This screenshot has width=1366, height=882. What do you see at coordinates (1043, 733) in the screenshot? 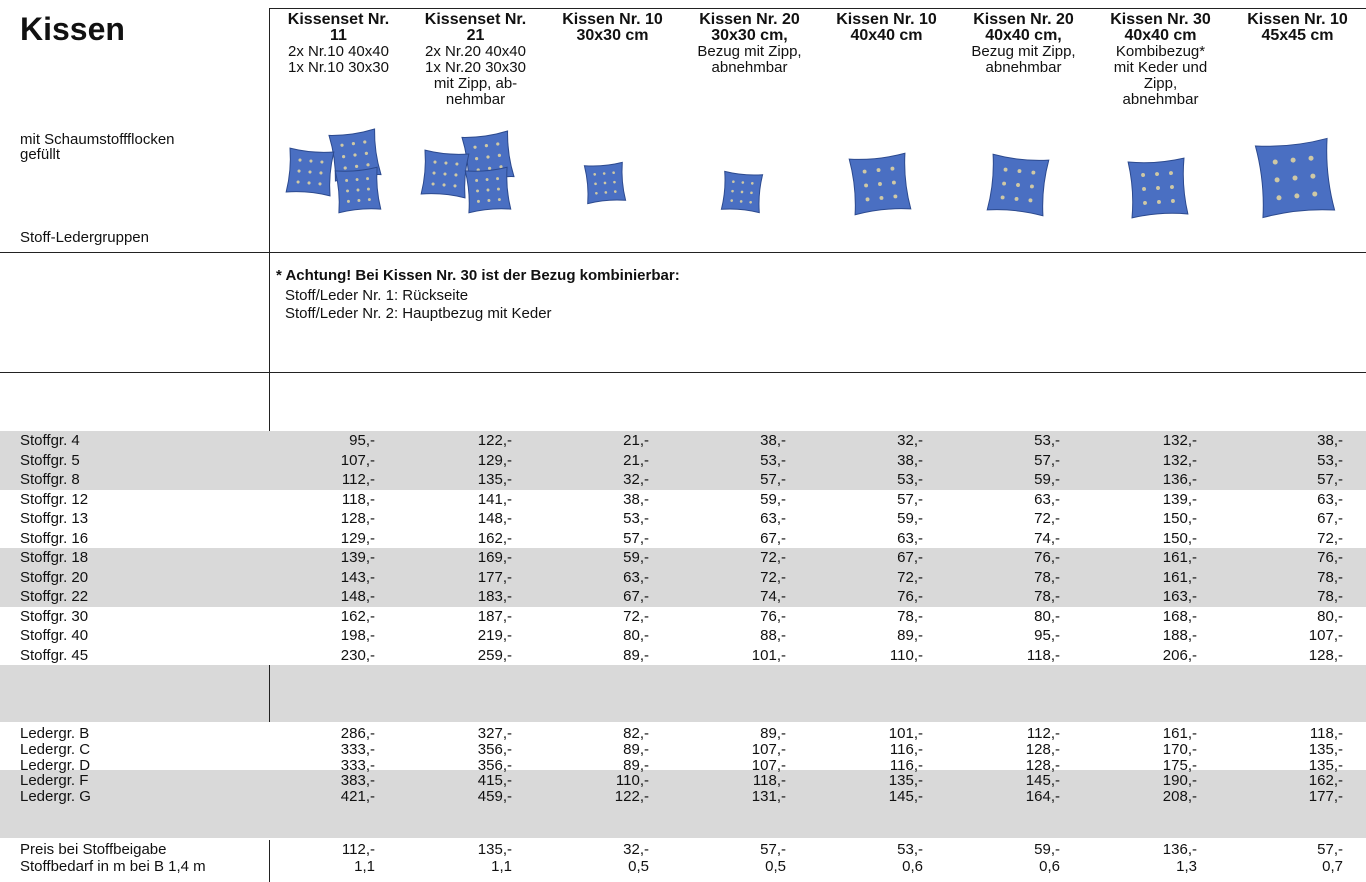
I see `price: 112,-` at bounding box center [1043, 733].